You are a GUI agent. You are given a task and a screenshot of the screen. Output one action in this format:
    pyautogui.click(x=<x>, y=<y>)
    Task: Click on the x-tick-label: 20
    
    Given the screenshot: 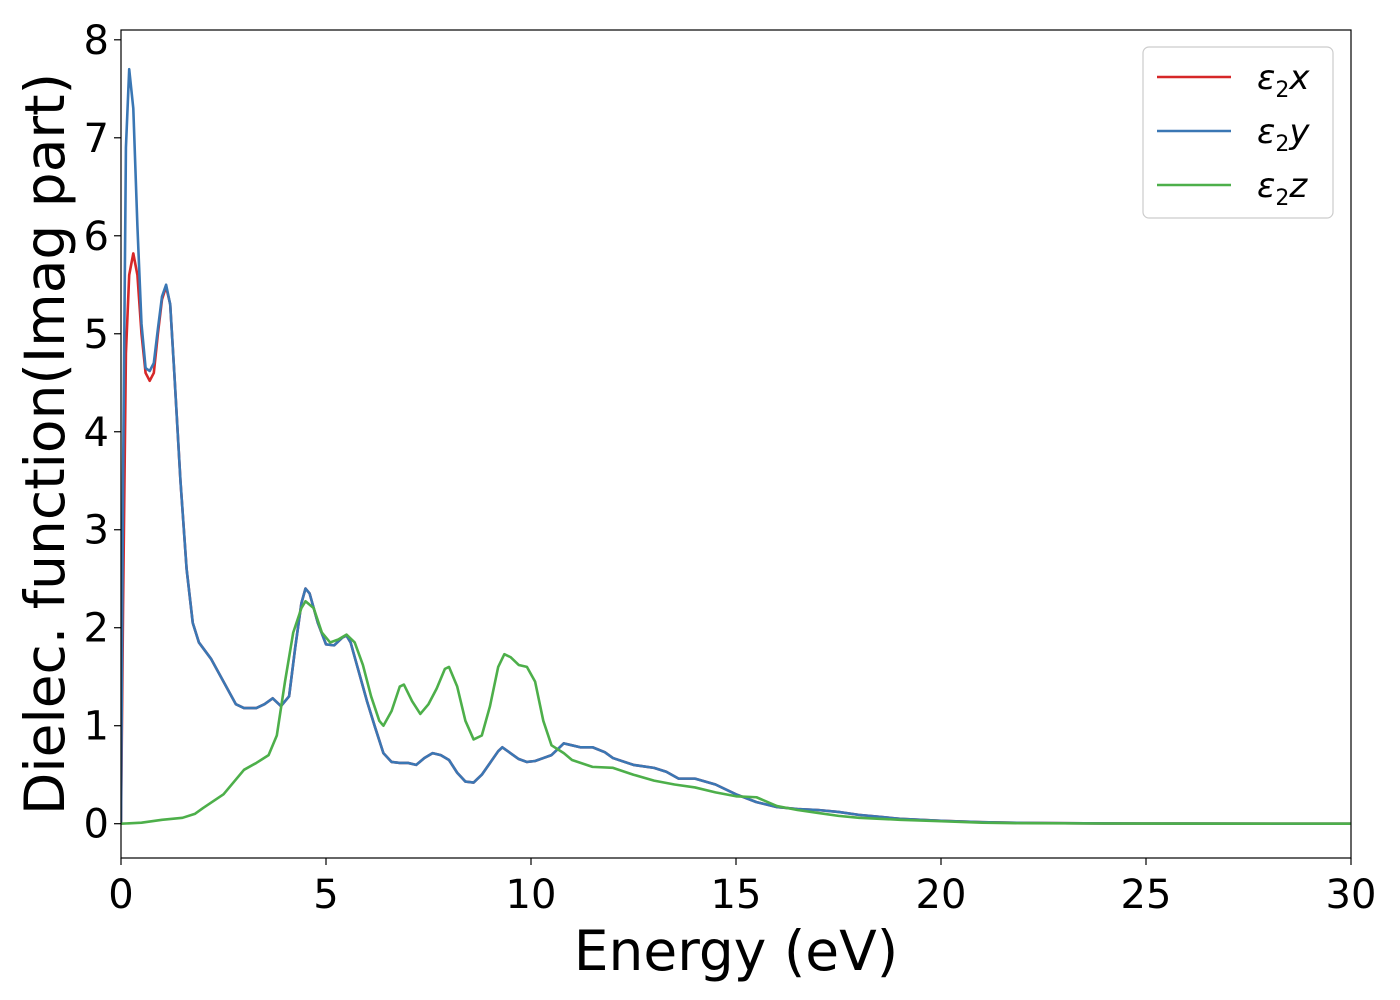 What is the action you would take?
    pyautogui.click(x=941, y=895)
    